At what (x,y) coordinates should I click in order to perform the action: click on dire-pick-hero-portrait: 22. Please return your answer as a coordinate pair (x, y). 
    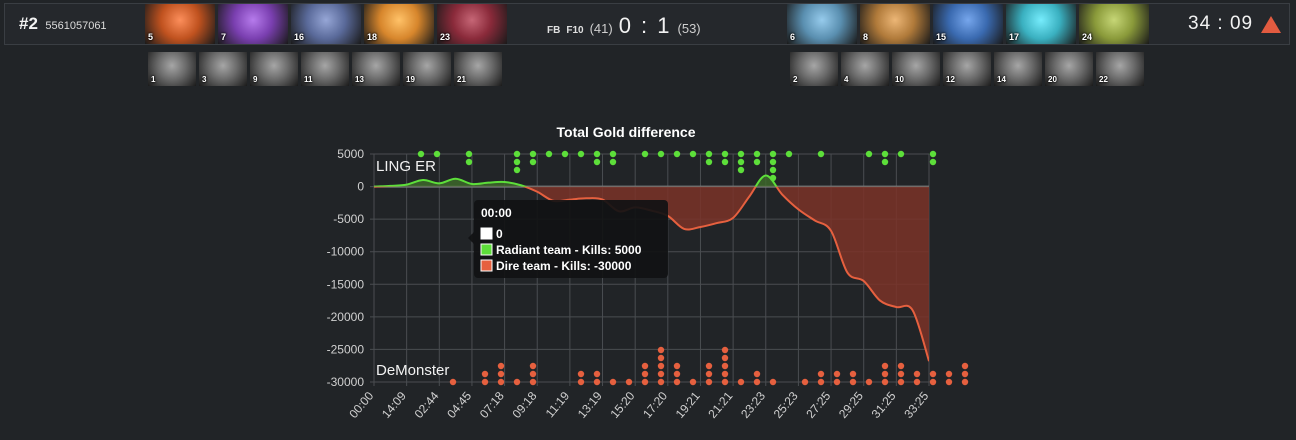
    Looking at the image, I should click on (1120, 69).